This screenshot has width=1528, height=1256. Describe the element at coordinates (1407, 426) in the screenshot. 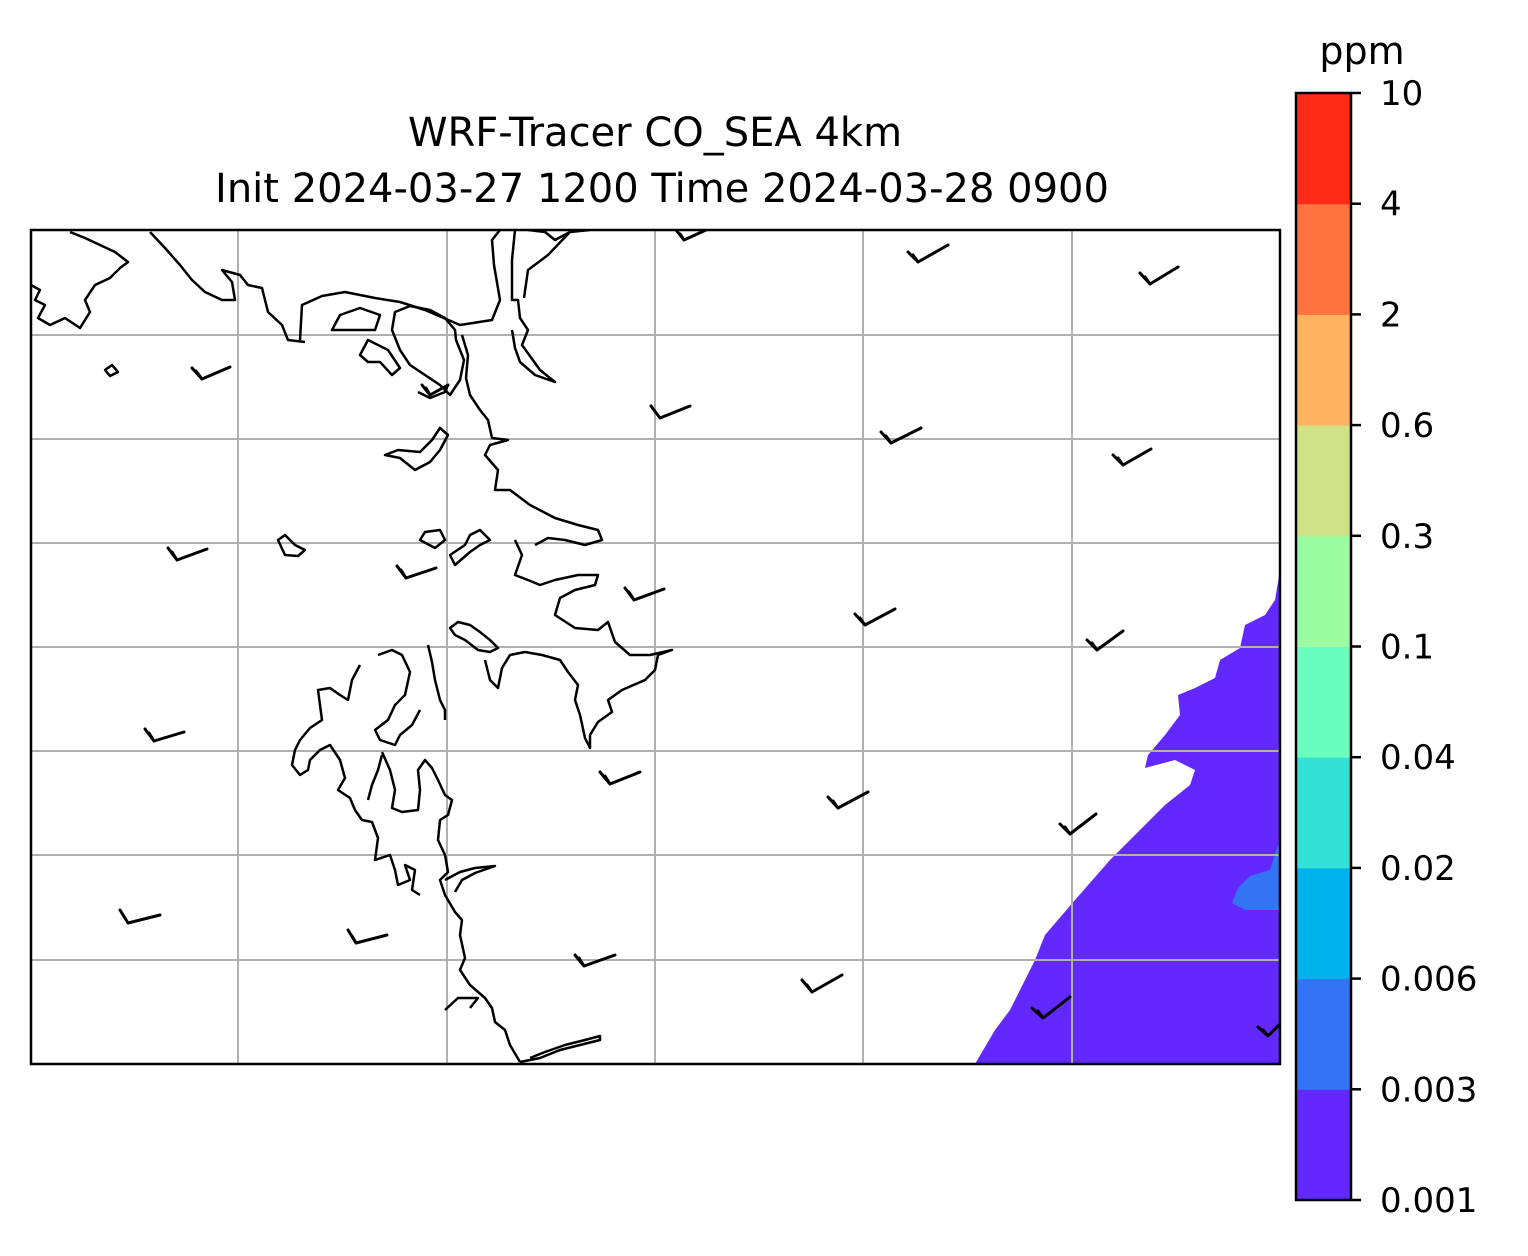

I see `colorbar-tick-label: 0.6` at that location.